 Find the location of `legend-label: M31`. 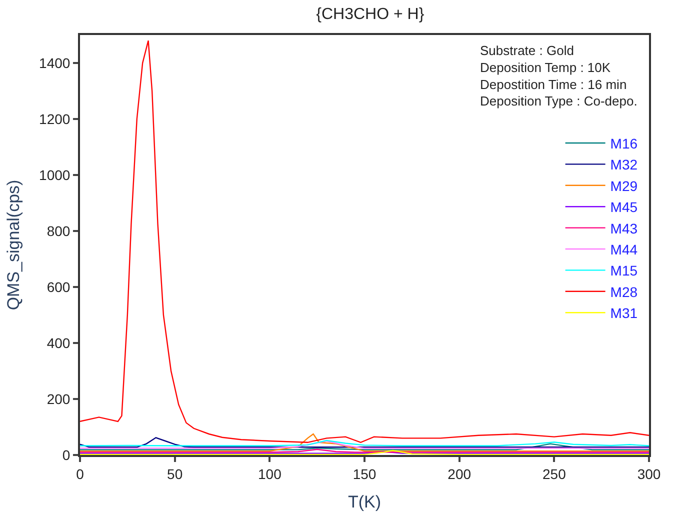

legend-label: M31 is located at coordinates (624, 313).